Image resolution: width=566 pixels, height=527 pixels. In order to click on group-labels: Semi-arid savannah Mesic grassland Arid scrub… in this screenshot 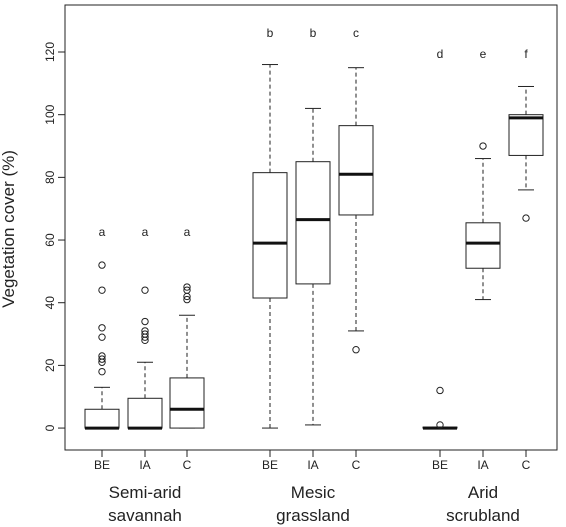, I will do `click(314, 504)`.